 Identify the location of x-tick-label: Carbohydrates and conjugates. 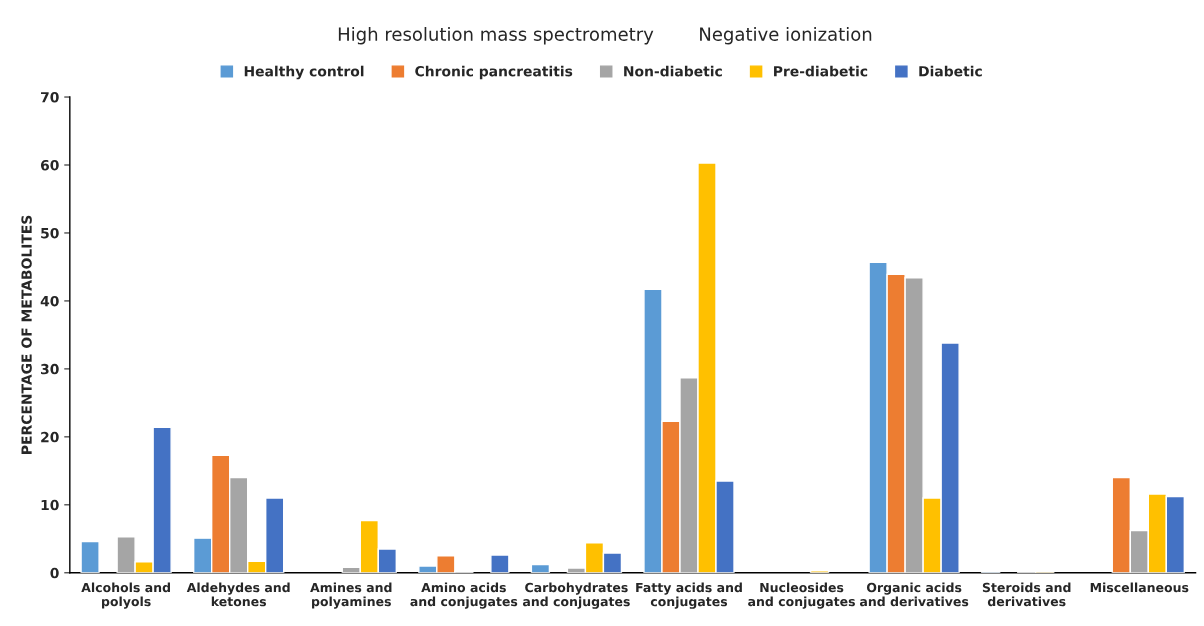
(576, 595).